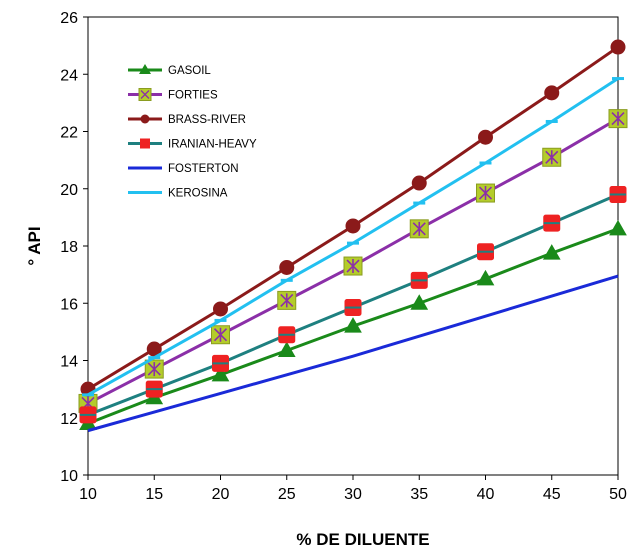 This screenshot has height=552, width=629. I want to click on legend-entry: FORTIES, so click(173, 95).